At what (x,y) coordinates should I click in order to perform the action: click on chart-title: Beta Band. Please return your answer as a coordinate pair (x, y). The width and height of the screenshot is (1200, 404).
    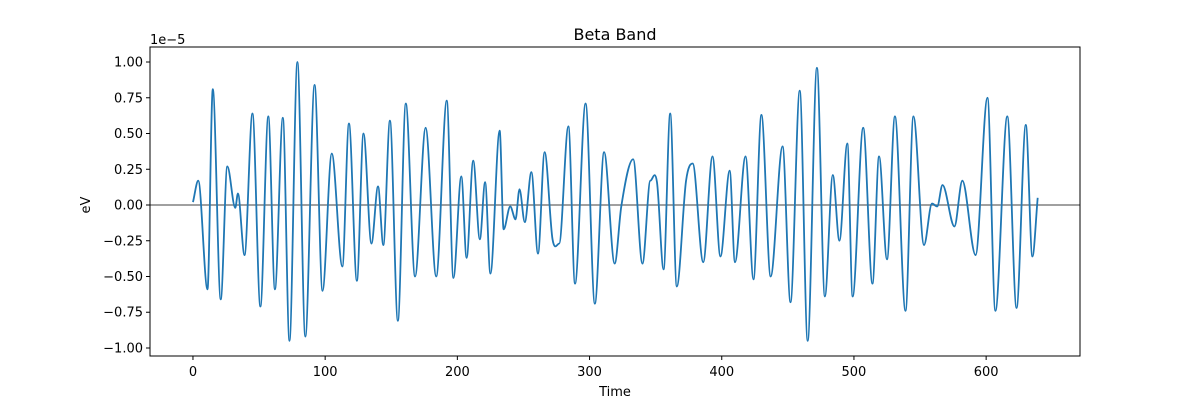
    Looking at the image, I should click on (614, 34).